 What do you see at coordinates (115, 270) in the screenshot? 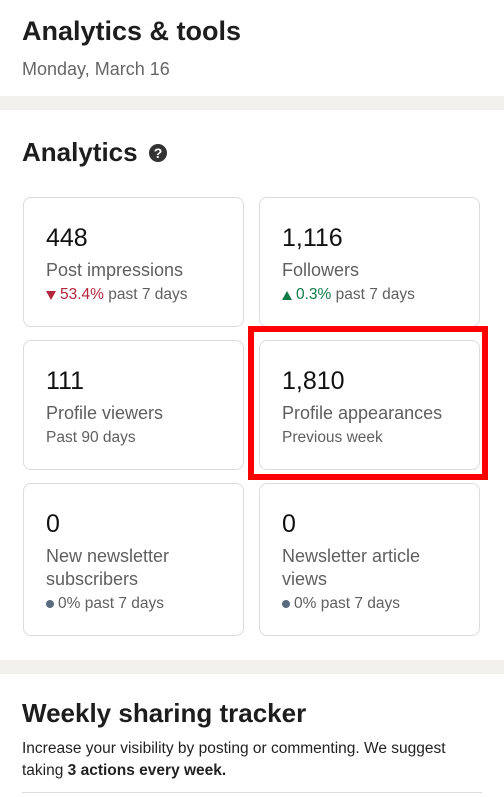
I see `card-label: Post impressions` at bounding box center [115, 270].